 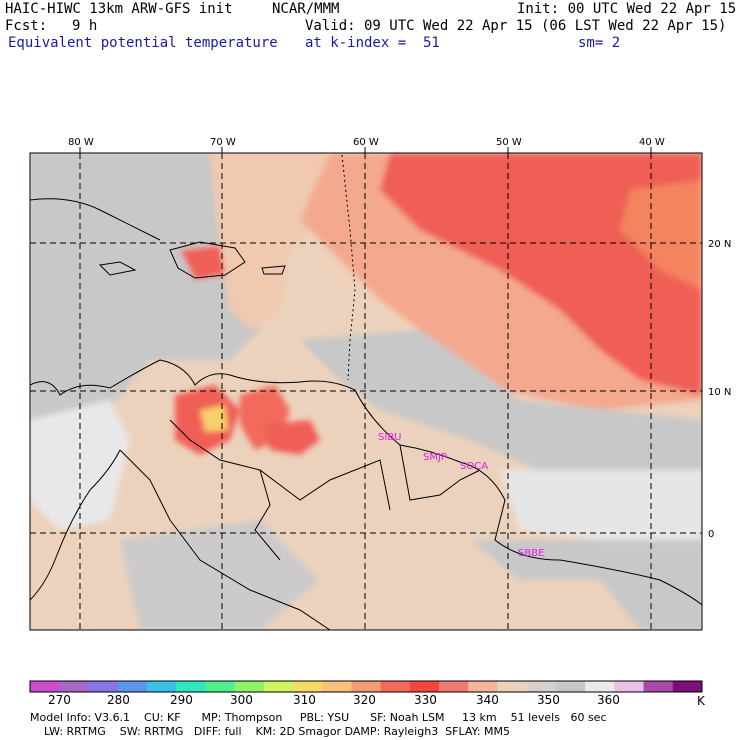 What do you see at coordinates (608, 700) in the screenshot?
I see `colorbar-tick-label: 360` at bounding box center [608, 700].